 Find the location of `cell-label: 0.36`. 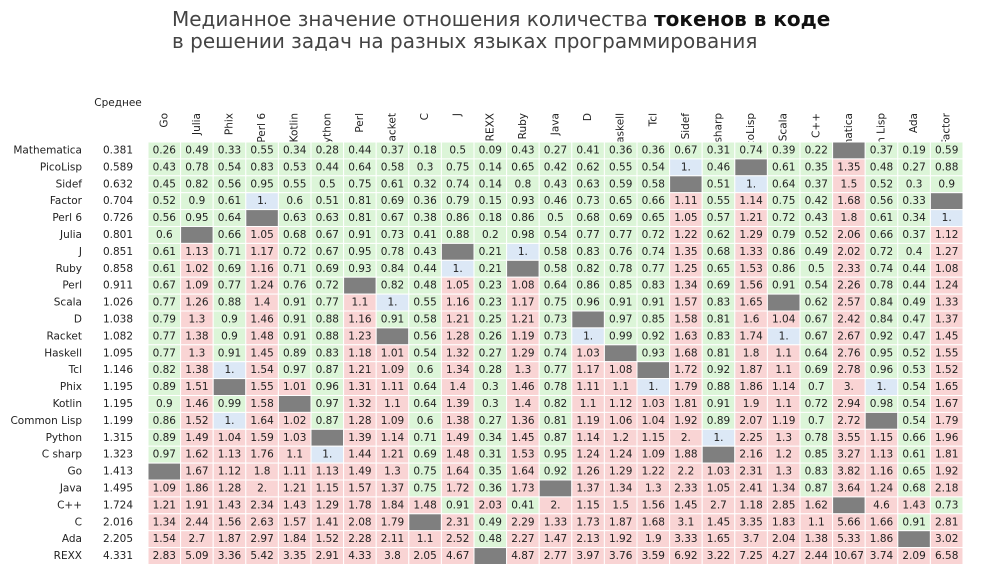

cell-label: 0.36 is located at coordinates (654, 150).